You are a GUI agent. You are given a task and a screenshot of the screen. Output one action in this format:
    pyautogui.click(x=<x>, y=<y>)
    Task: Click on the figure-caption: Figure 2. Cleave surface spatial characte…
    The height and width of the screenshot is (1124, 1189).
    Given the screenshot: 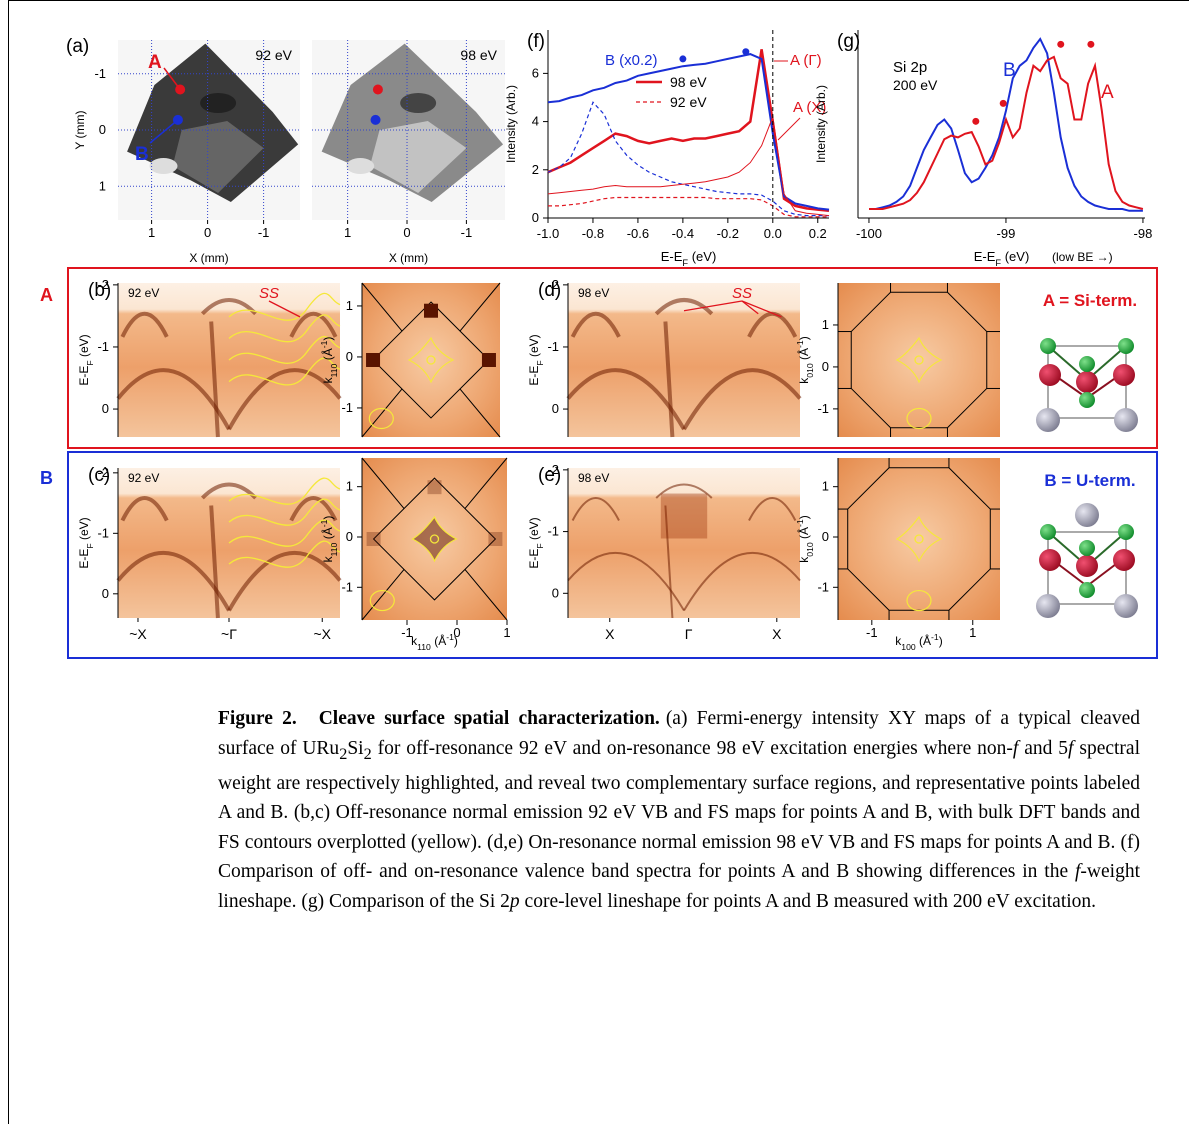 What is the action you would take?
    pyautogui.click(x=679, y=810)
    